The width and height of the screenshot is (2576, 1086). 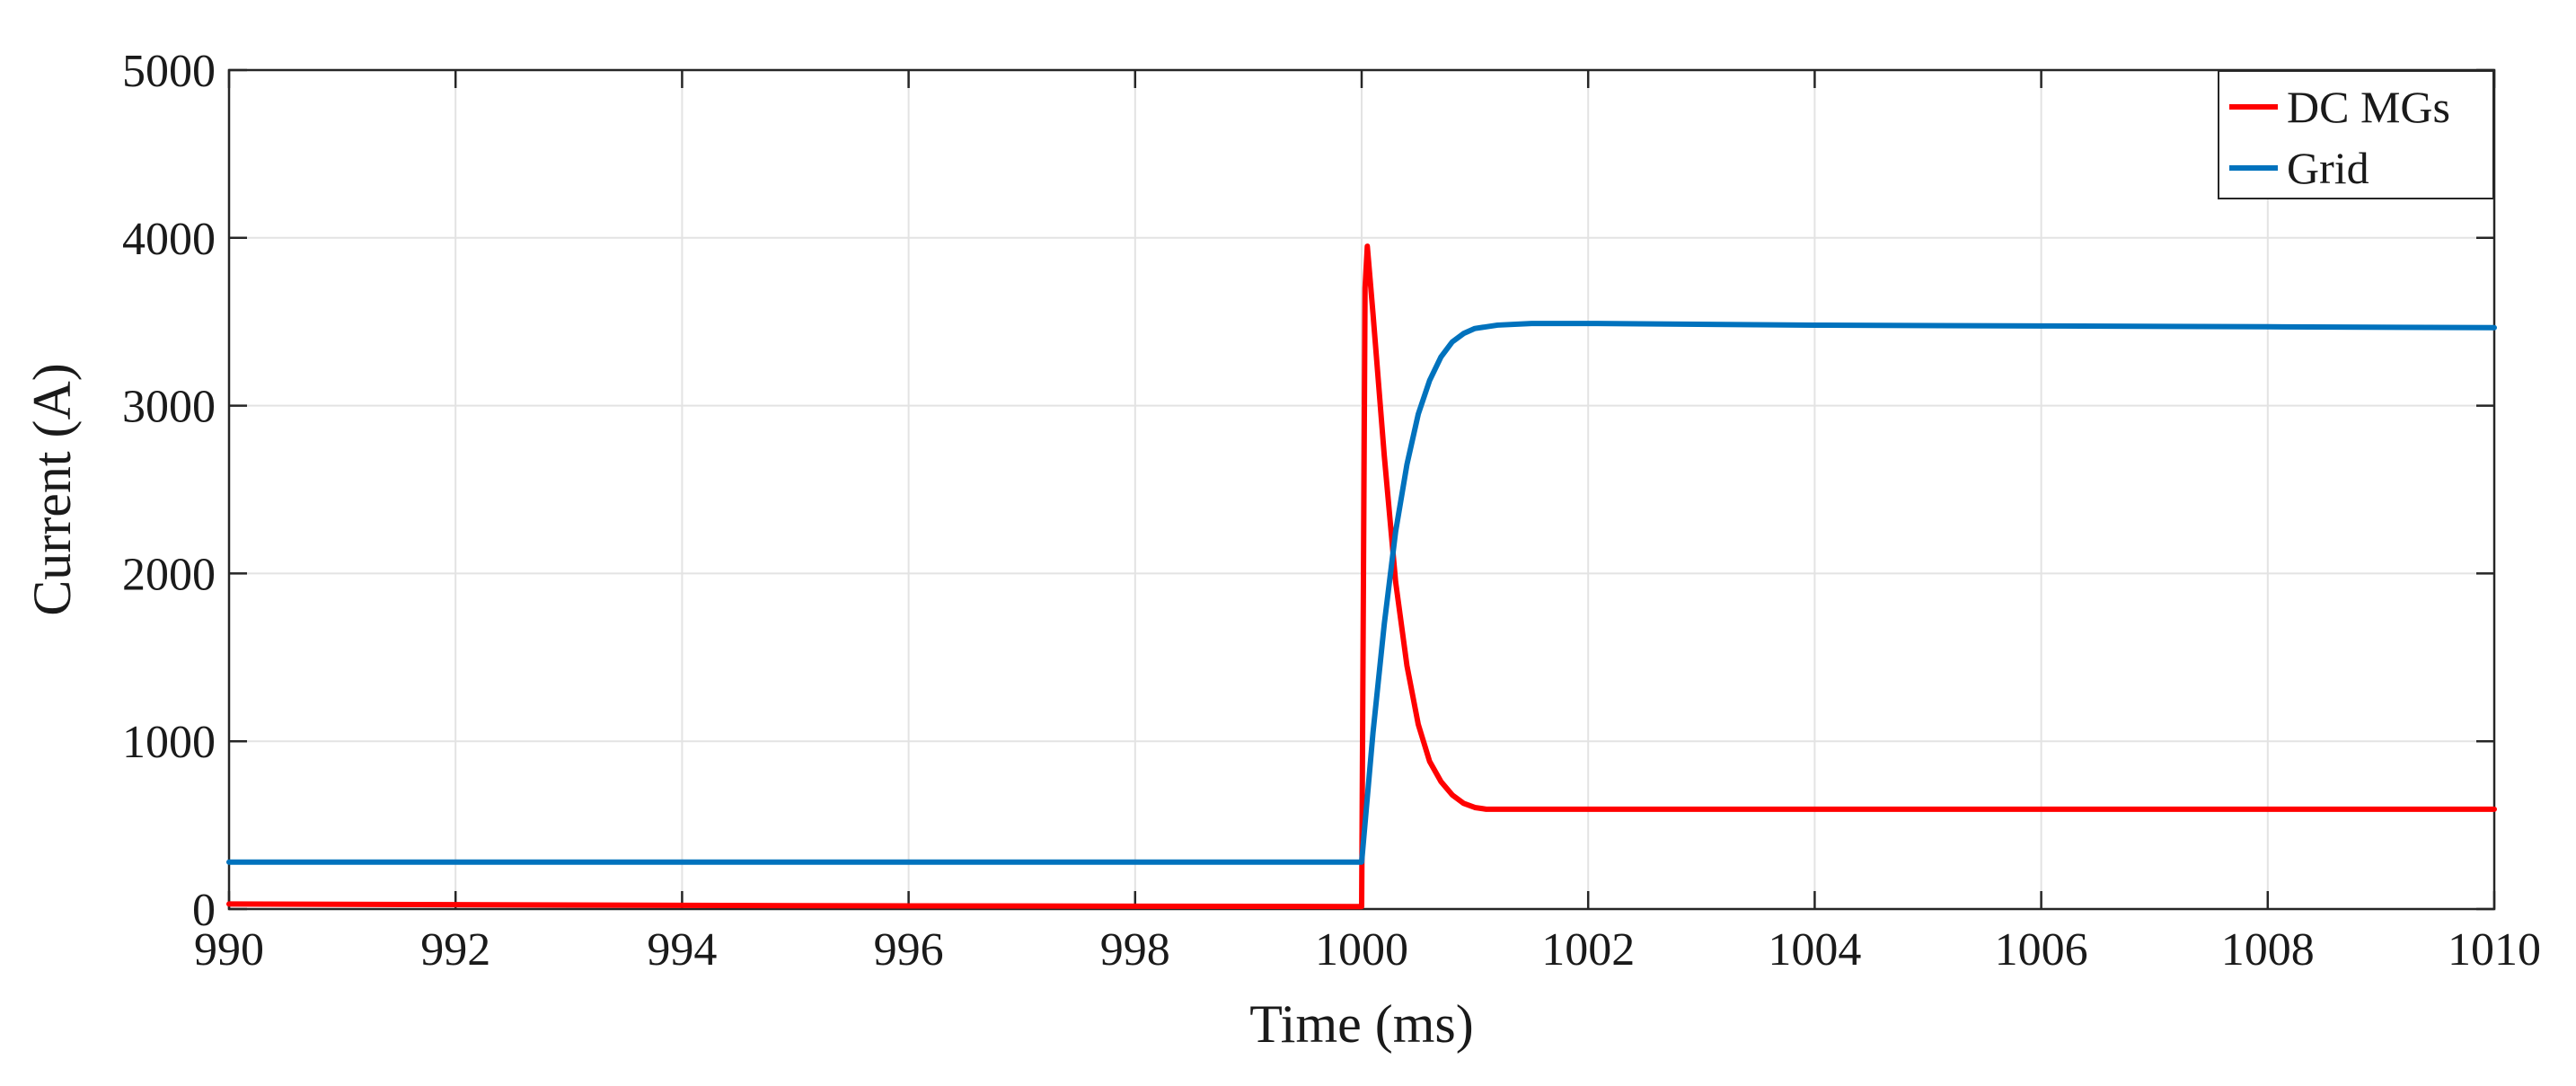 I want to click on legend-label-grid: Grid, so click(x=2328, y=168).